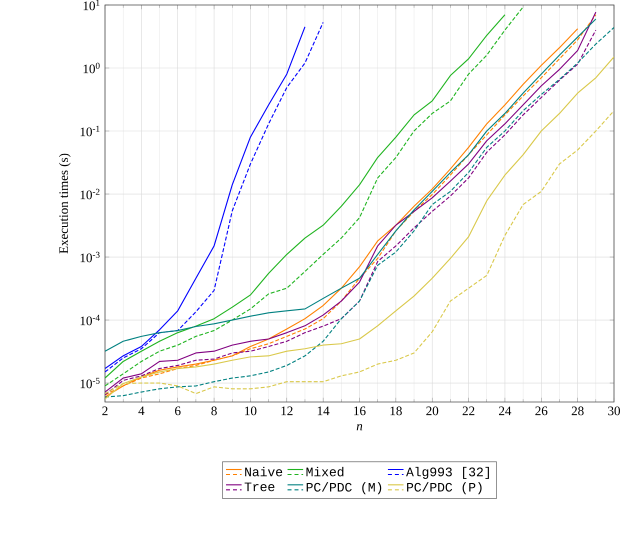  Describe the element at coordinates (90, 194) in the screenshot. I see `y-tick-label: 10$^{-2}$` at that location.